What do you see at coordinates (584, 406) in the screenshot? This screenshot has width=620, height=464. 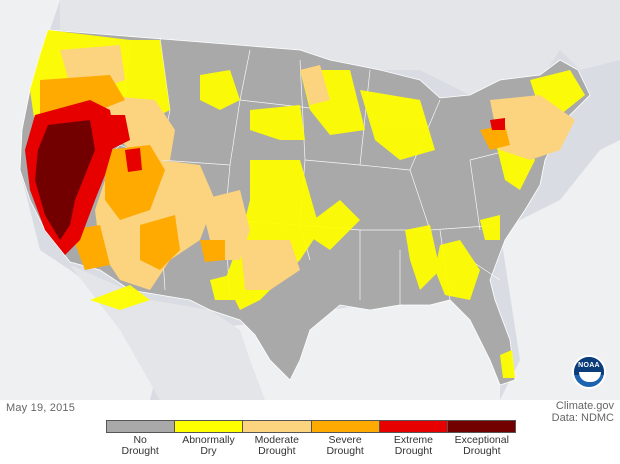 I see `credit-source: Climate.gov` at bounding box center [584, 406].